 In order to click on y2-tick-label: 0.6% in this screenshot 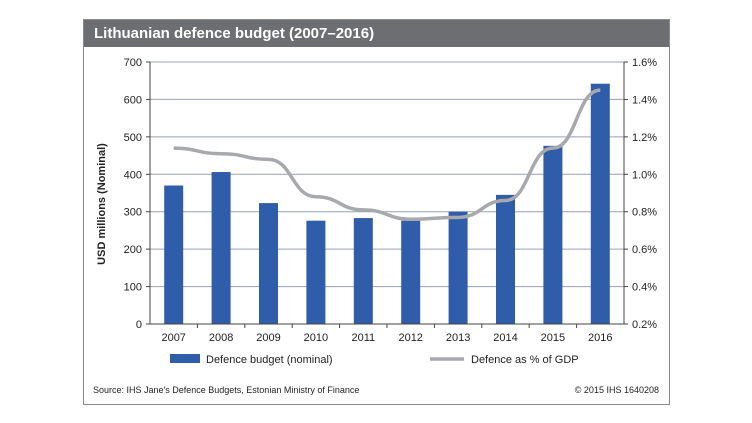, I will do `click(644, 250)`.